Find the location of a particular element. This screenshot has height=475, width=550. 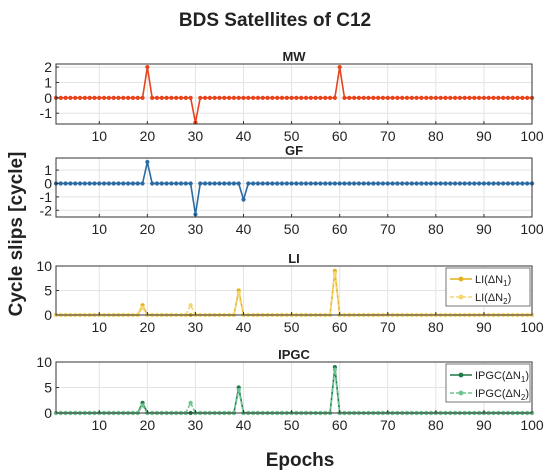

x-tick-label: 60 is located at coordinates (340, 327).